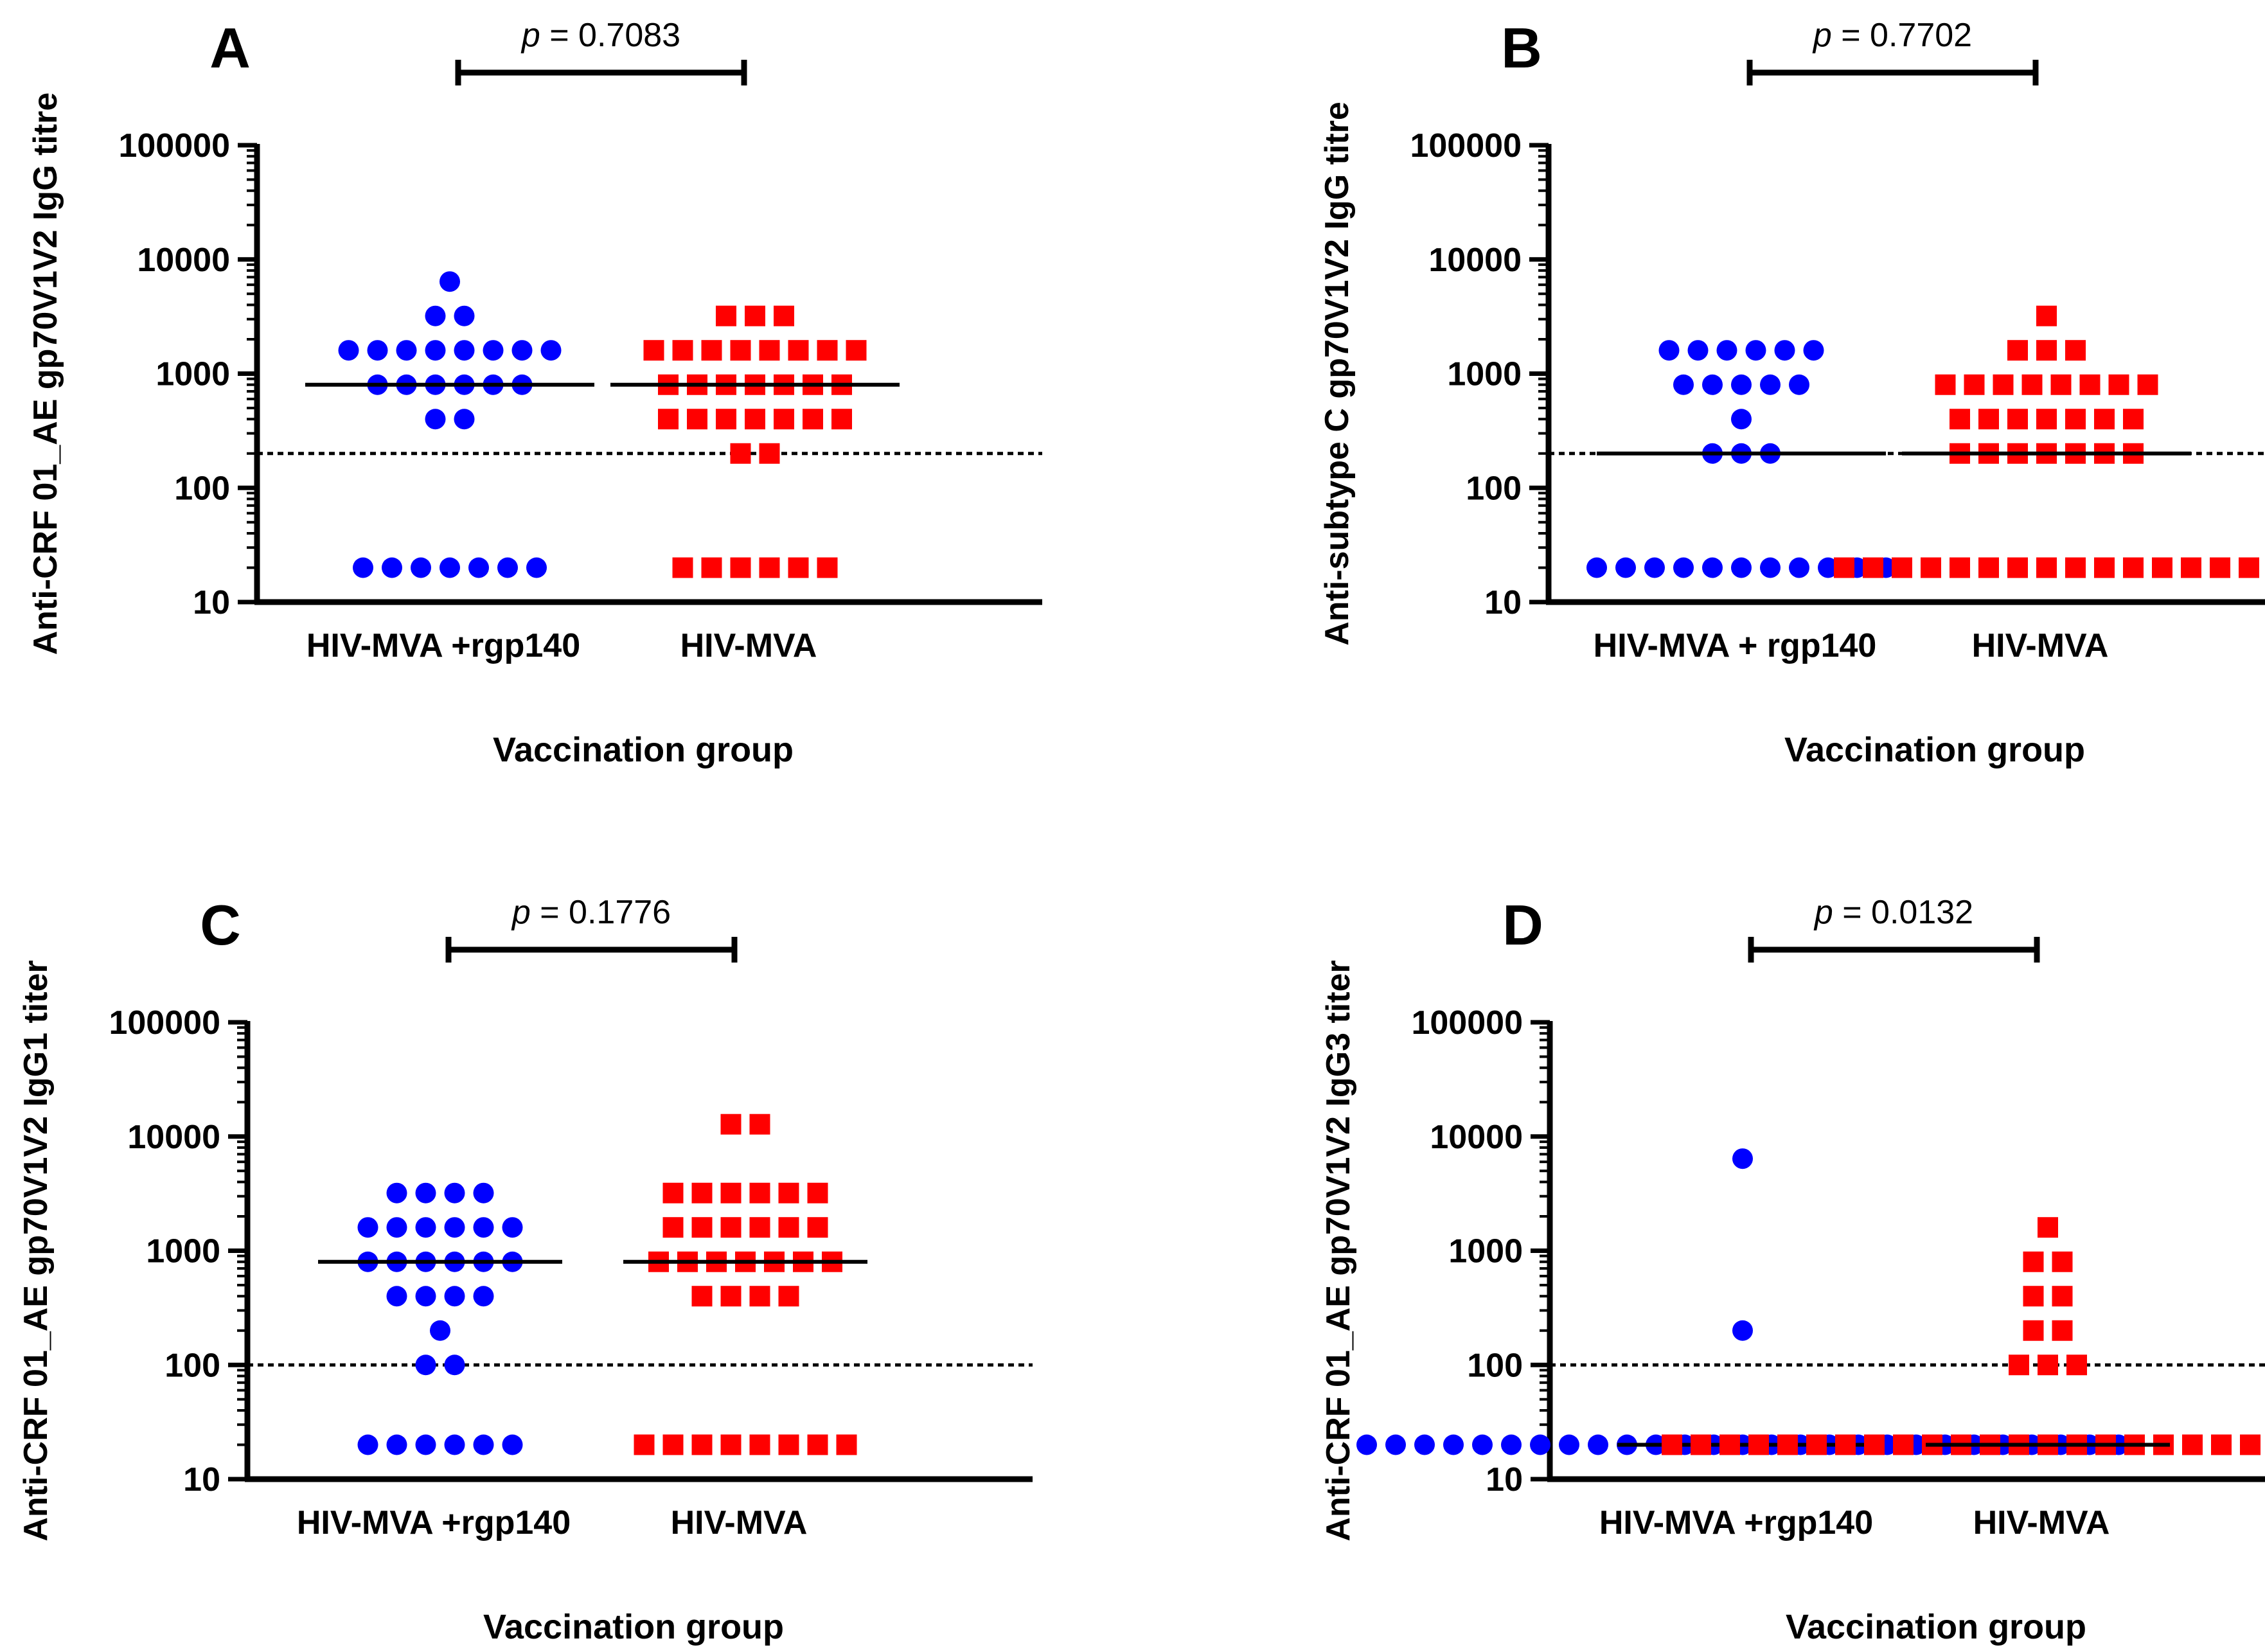 The image size is (2265, 1652). I want to click on x-tick-label-group-2: HIV-MVA, so click(2042, 1522).